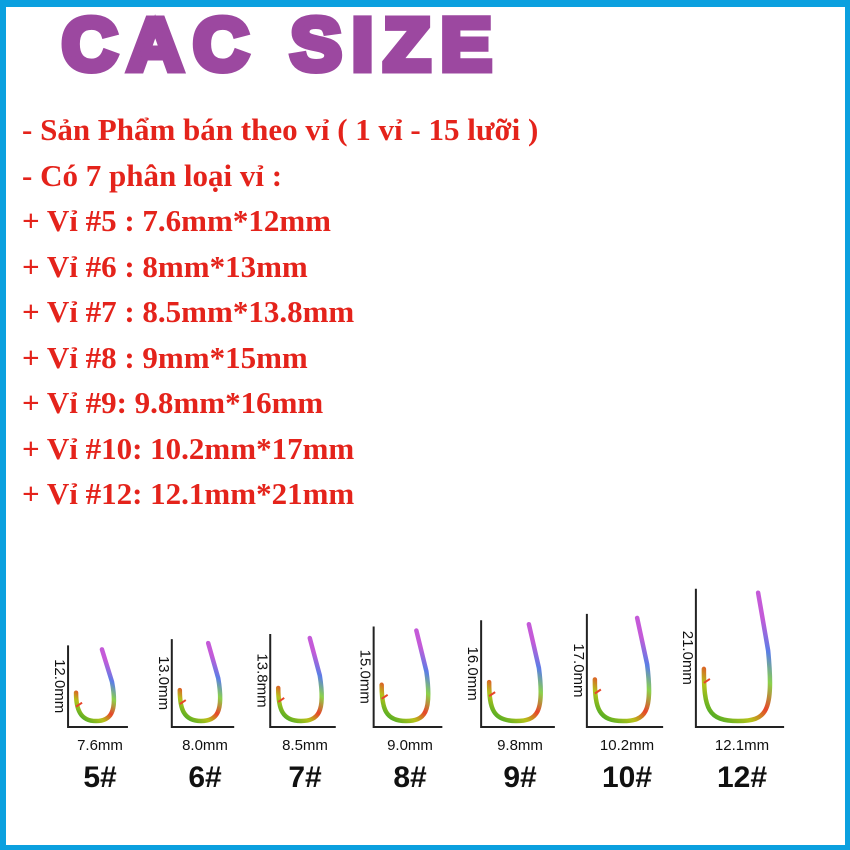 The width and height of the screenshot is (850, 850). What do you see at coordinates (205, 745) in the screenshot?
I see `width-label: 8.0mm` at bounding box center [205, 745].